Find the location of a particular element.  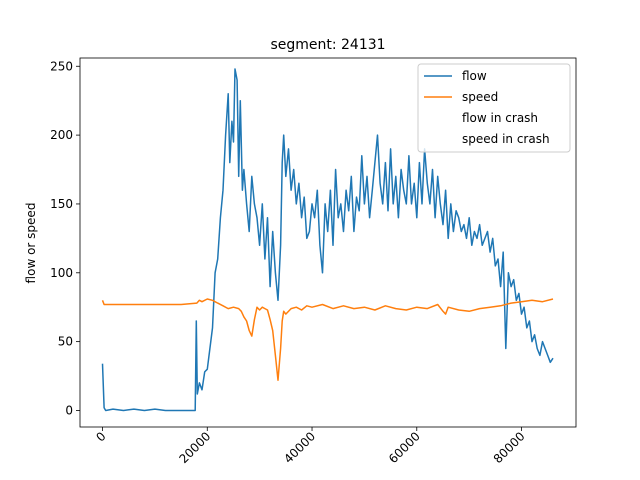

legend-label: flow in crash is located at coordinates (500, 118).